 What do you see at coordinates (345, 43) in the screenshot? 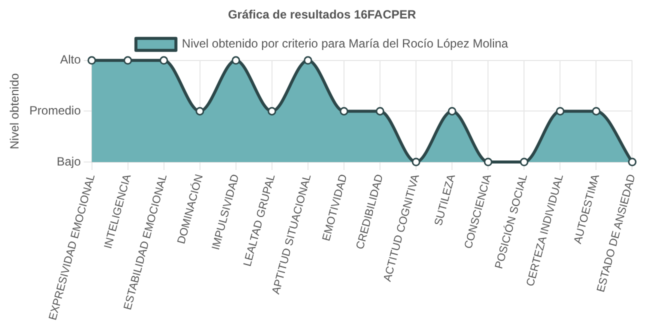
I see `legend-label: Nivel obtenido por criterio para María del Rocío López Molina` at bounding box center [345, 43].